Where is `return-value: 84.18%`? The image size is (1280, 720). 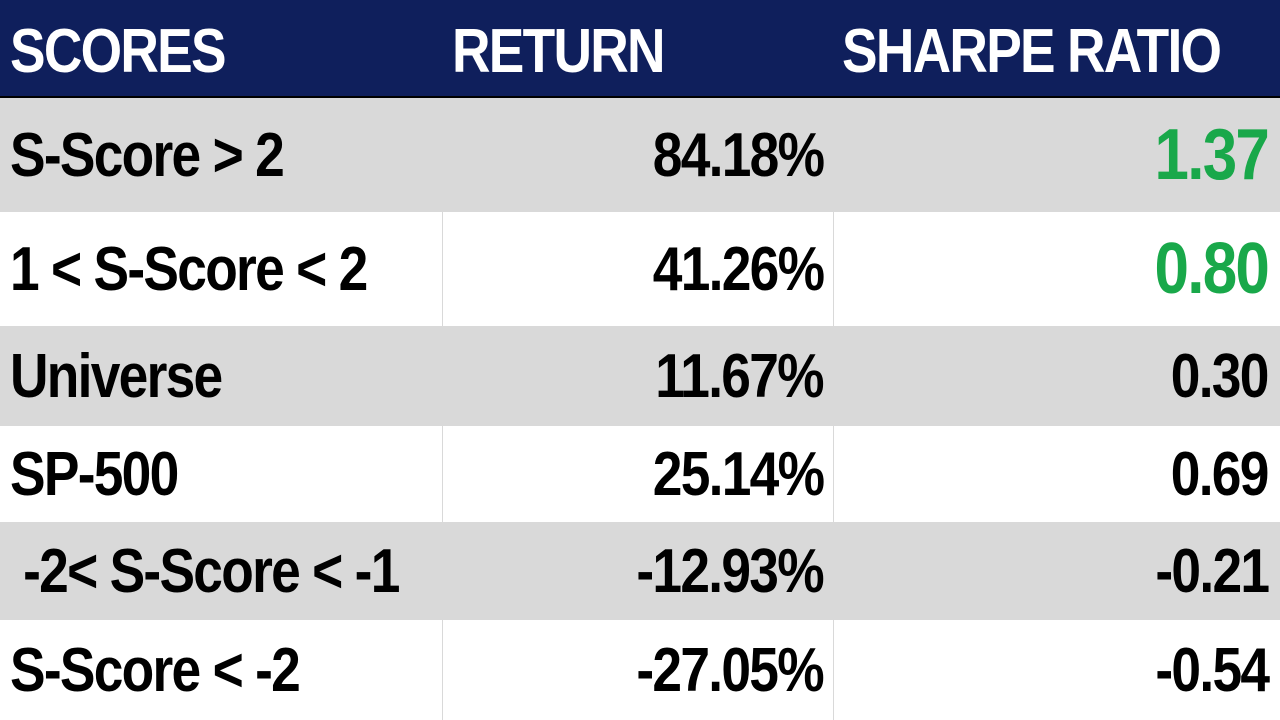
return-value: 84.18% is located at coordinates (738, 155).